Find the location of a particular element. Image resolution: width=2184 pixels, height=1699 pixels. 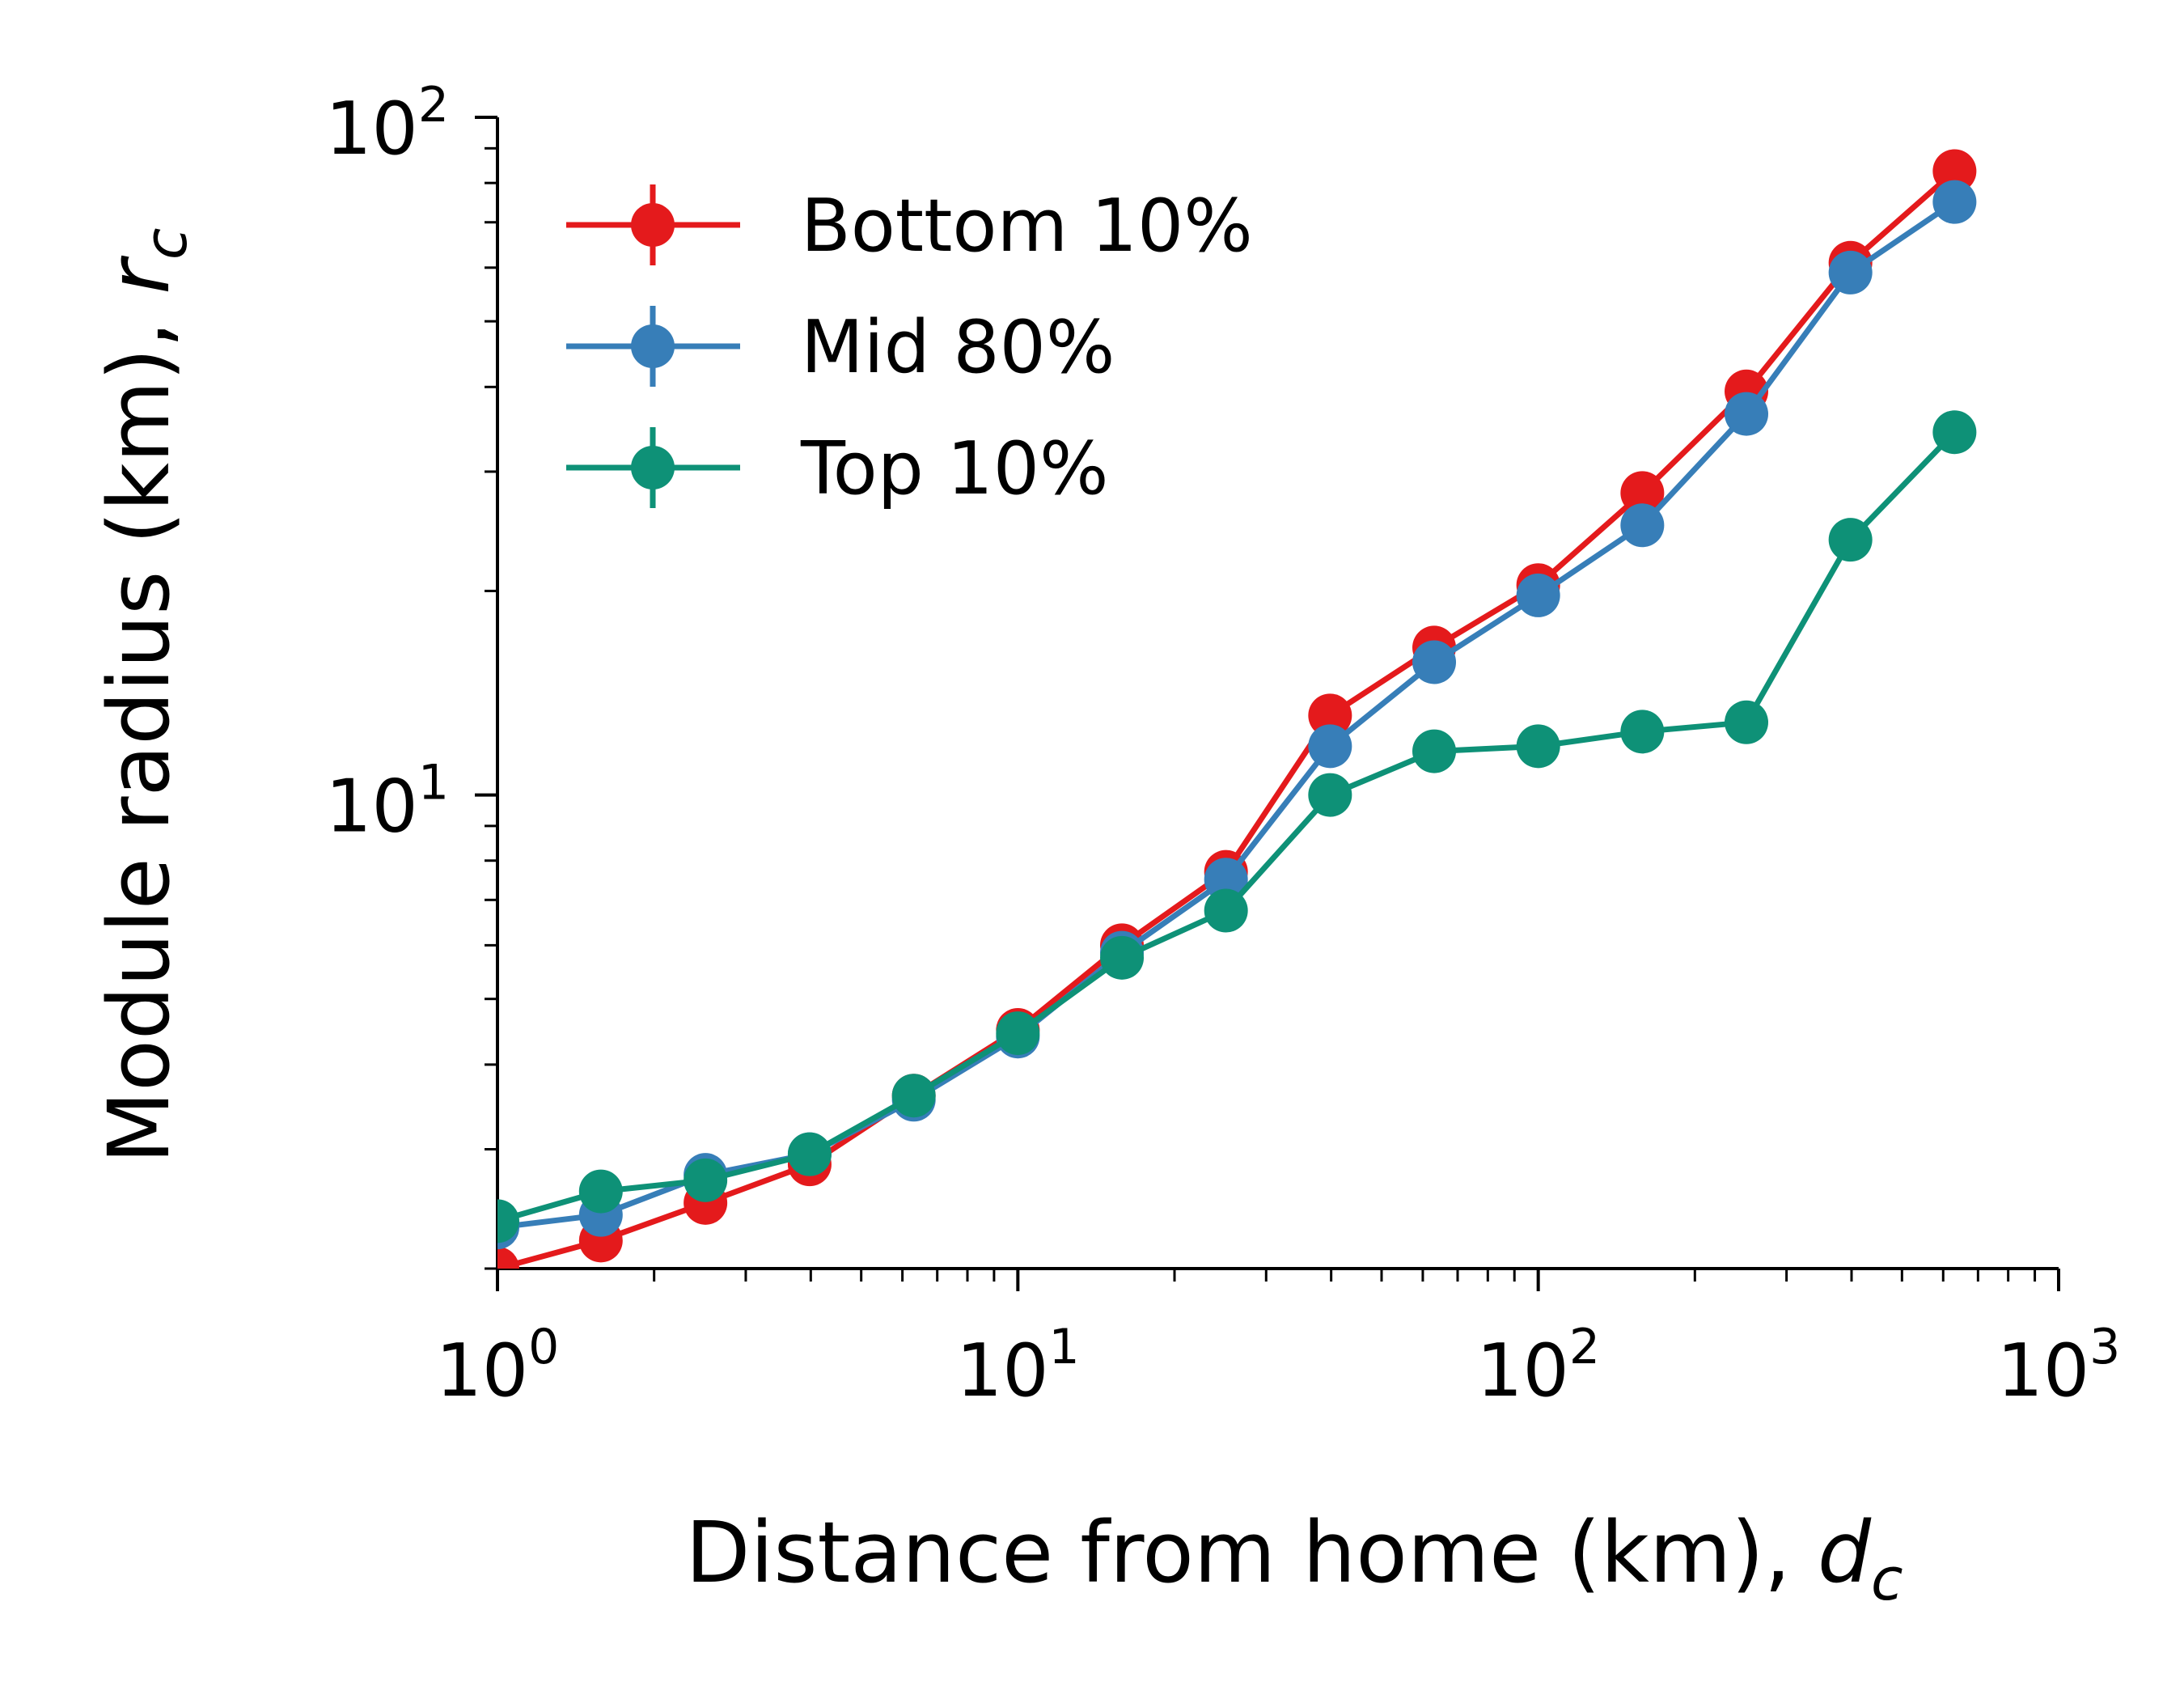

y-axis-label: Module radius (km), rc is located at coordinates (145, 696).